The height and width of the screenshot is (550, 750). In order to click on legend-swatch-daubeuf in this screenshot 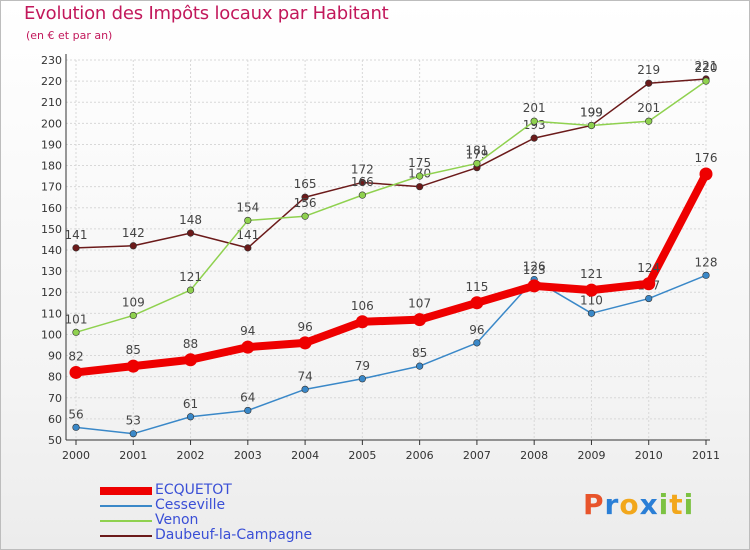, I will do `click(126, 535)`.